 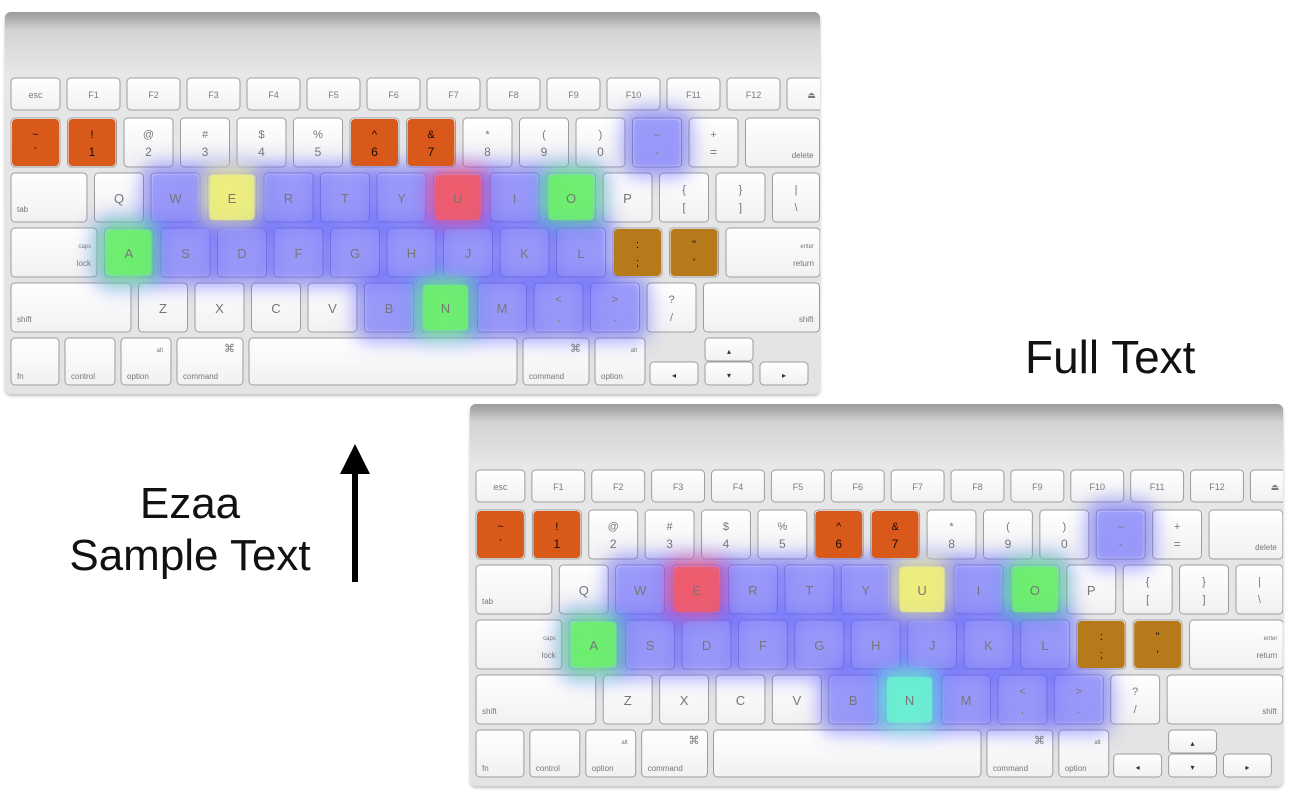 I want to click on full-text-label: Full Text, so click(x=1110, y=357).